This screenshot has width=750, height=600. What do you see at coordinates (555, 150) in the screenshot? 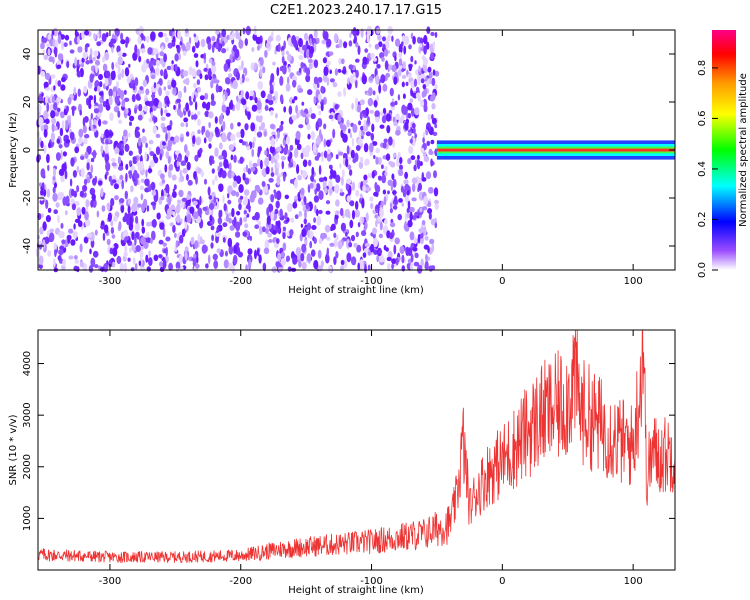
I see `spectrogram-signal-band` at bounding box center [555, 150].